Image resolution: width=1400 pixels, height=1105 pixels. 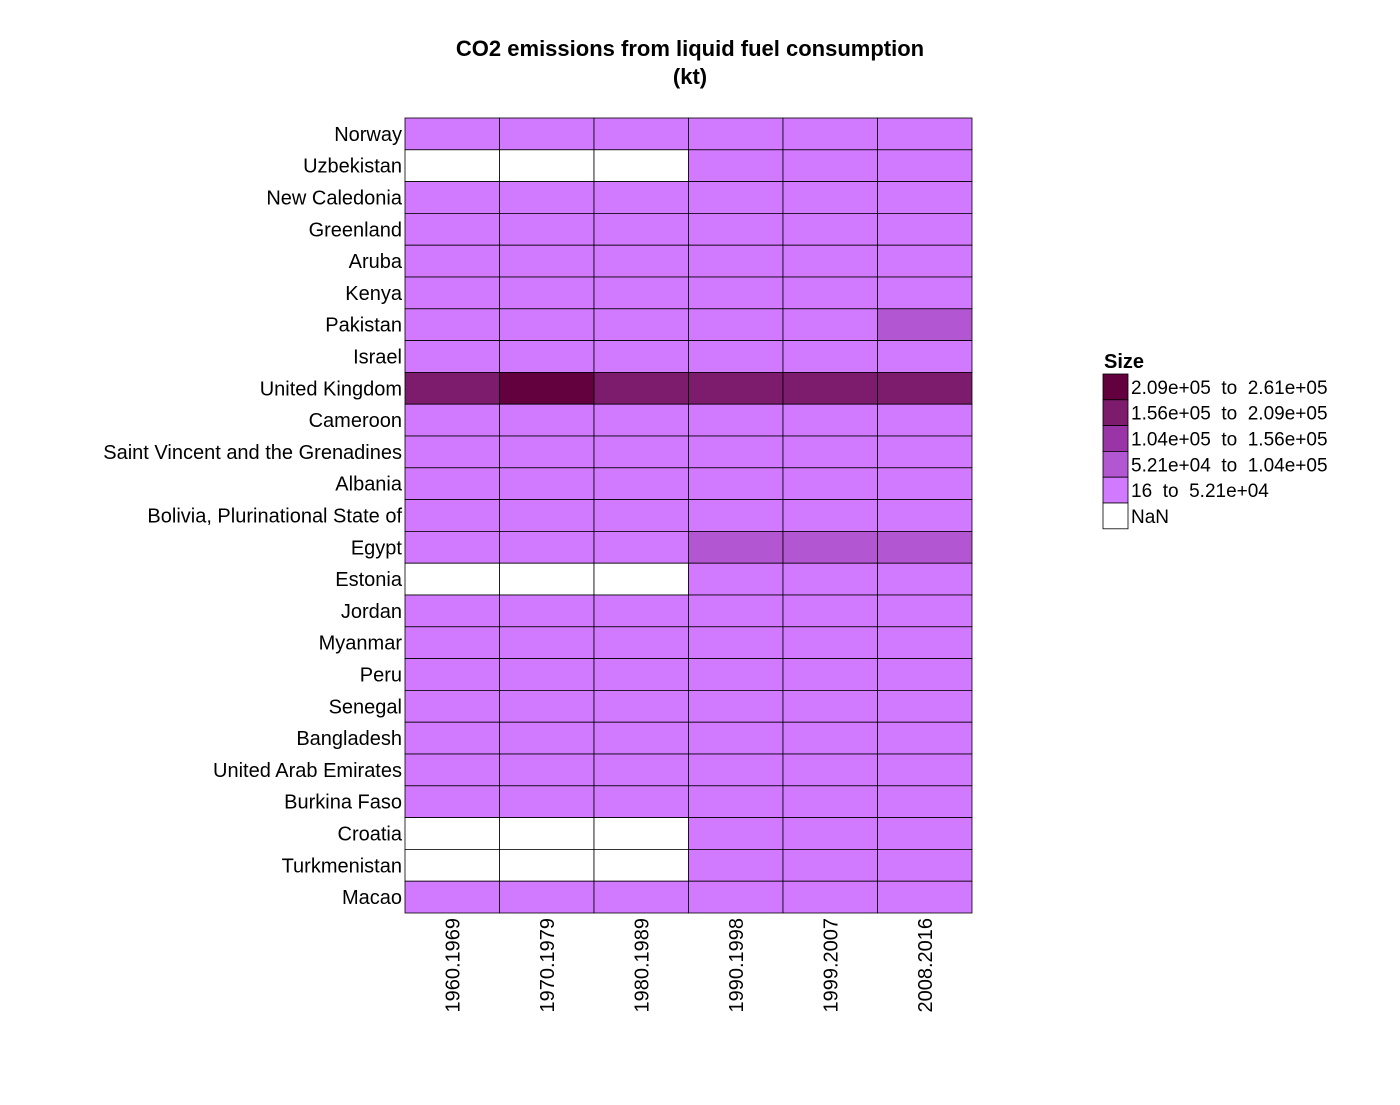 I want to click on x-tick-label: 1970.1979, so click(x=548, y=965).